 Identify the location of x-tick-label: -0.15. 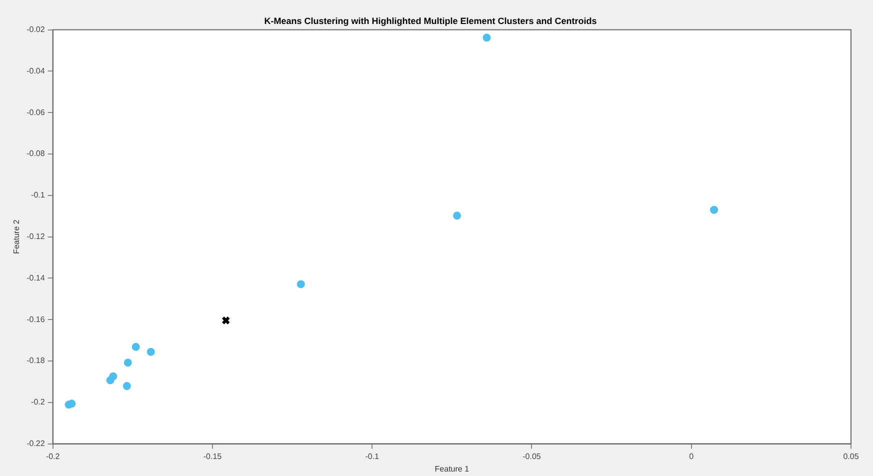
(212, 456).